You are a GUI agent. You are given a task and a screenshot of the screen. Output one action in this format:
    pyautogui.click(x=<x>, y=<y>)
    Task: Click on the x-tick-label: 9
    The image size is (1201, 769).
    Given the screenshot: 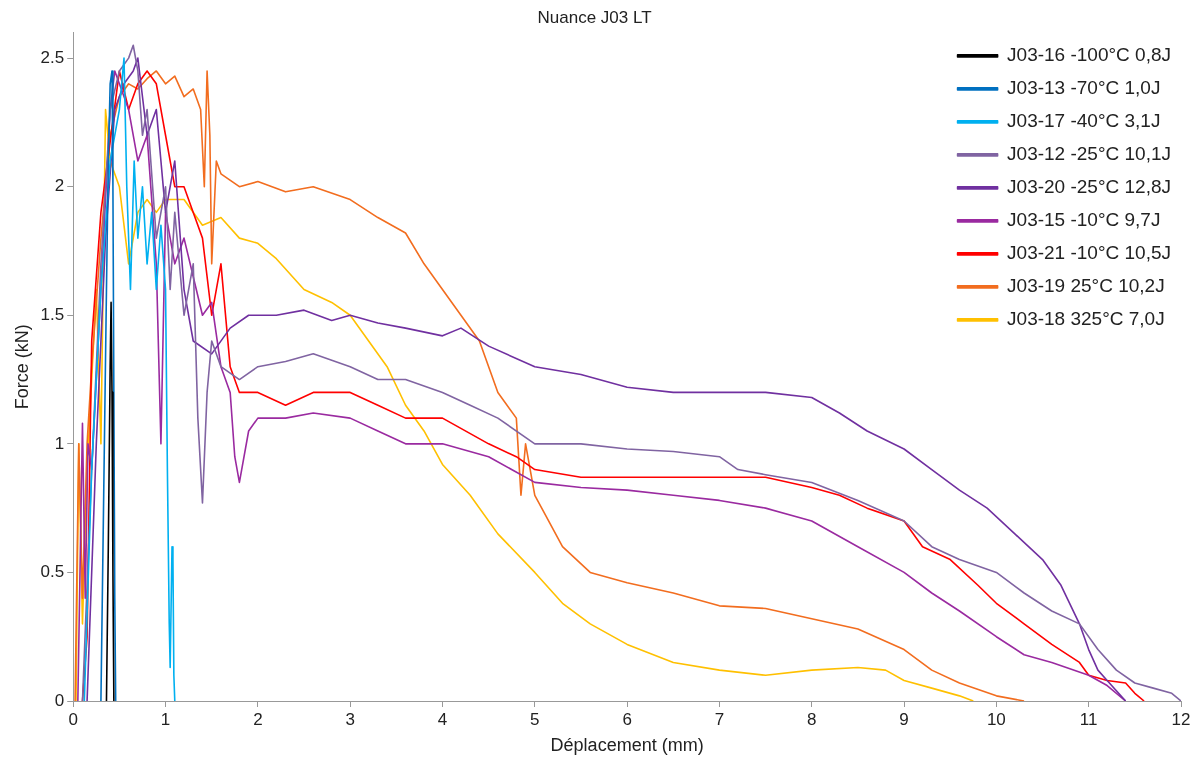 What is the action you would take?
    pyautogui.click(x=904, y=719)
    